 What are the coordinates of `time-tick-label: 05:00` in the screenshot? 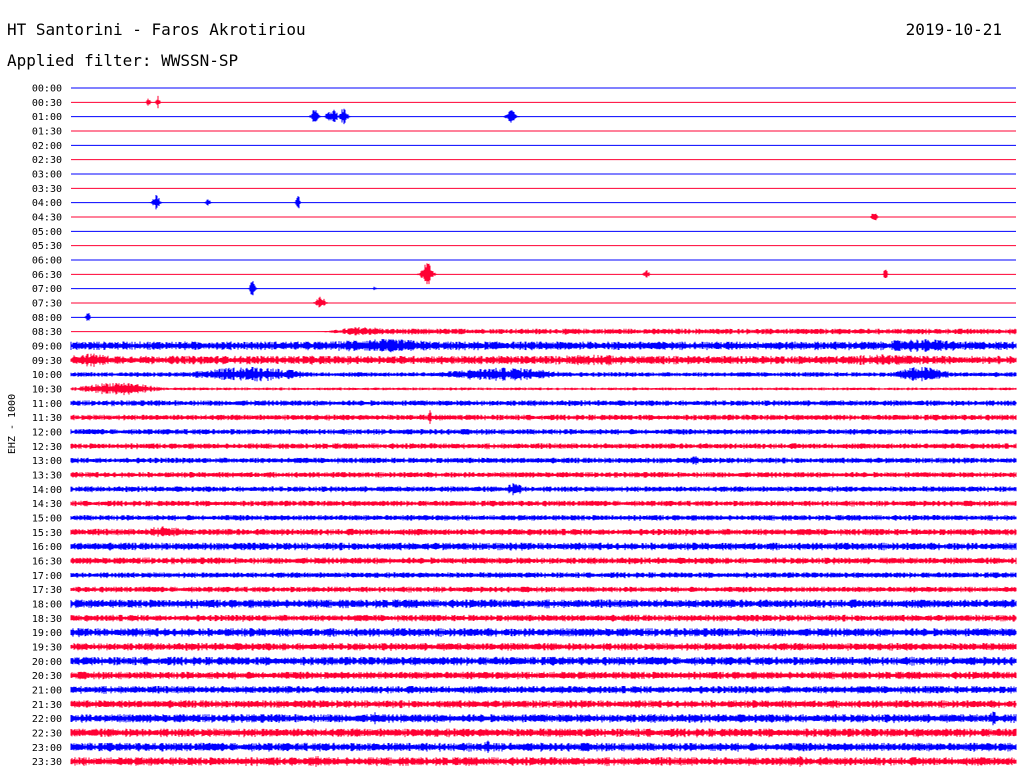 It's located at (47, 232).